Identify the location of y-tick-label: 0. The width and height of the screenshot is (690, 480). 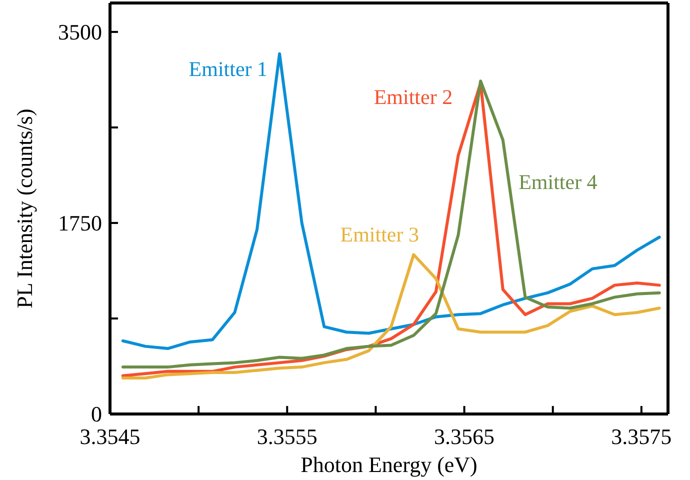
(96, 414).